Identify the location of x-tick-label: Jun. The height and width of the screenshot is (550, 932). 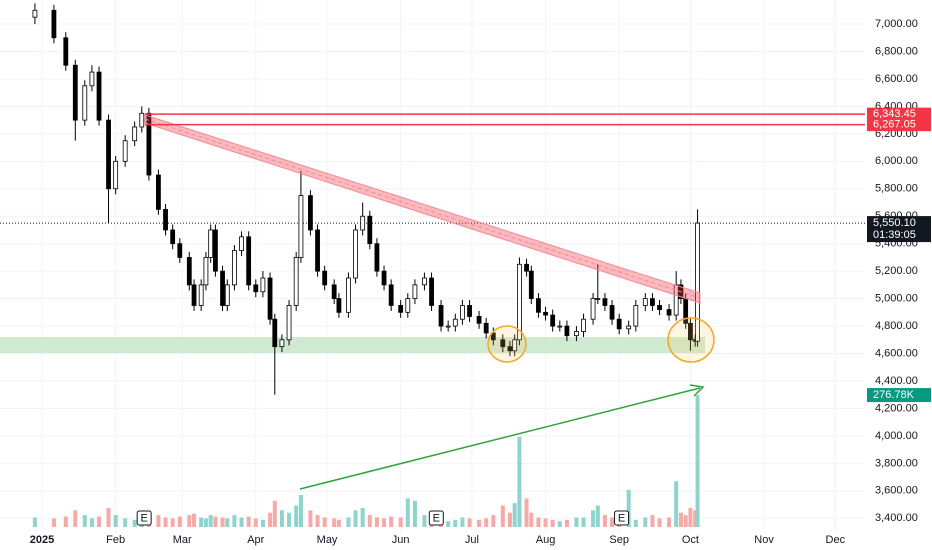
(401, 540).